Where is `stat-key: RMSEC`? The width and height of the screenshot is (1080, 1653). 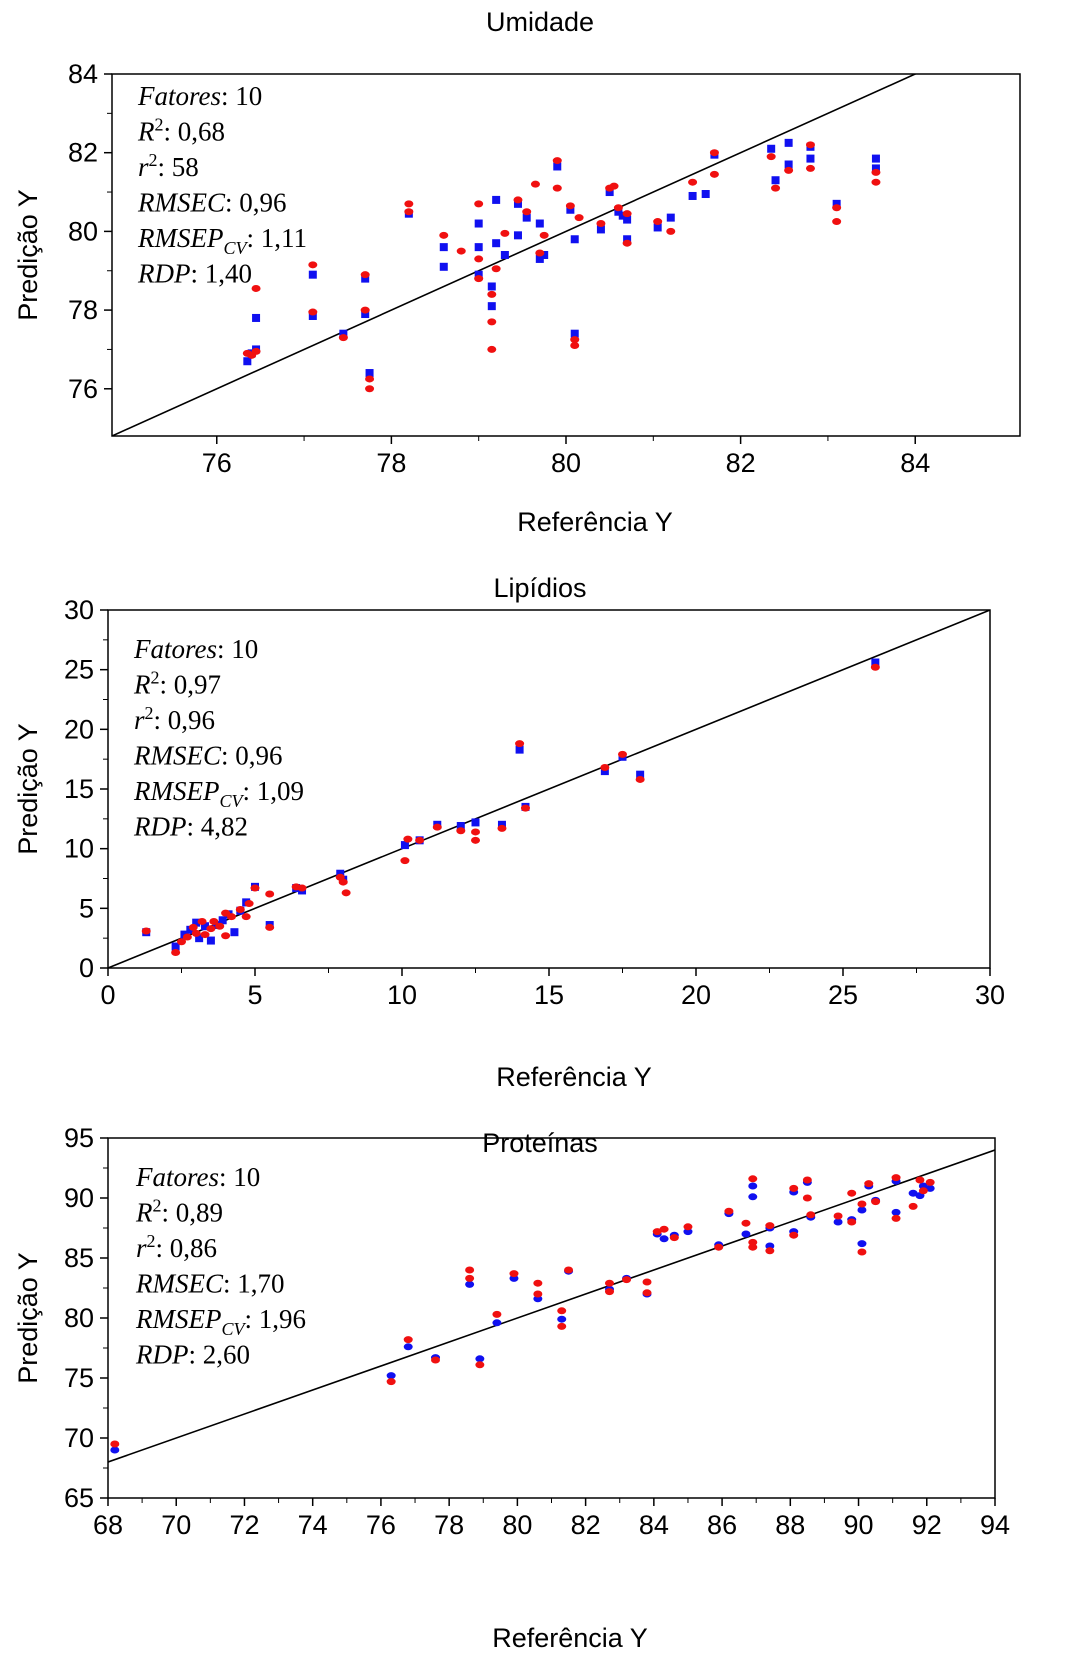
stat-key: RMSEC is located at coordinates (179, 1284).